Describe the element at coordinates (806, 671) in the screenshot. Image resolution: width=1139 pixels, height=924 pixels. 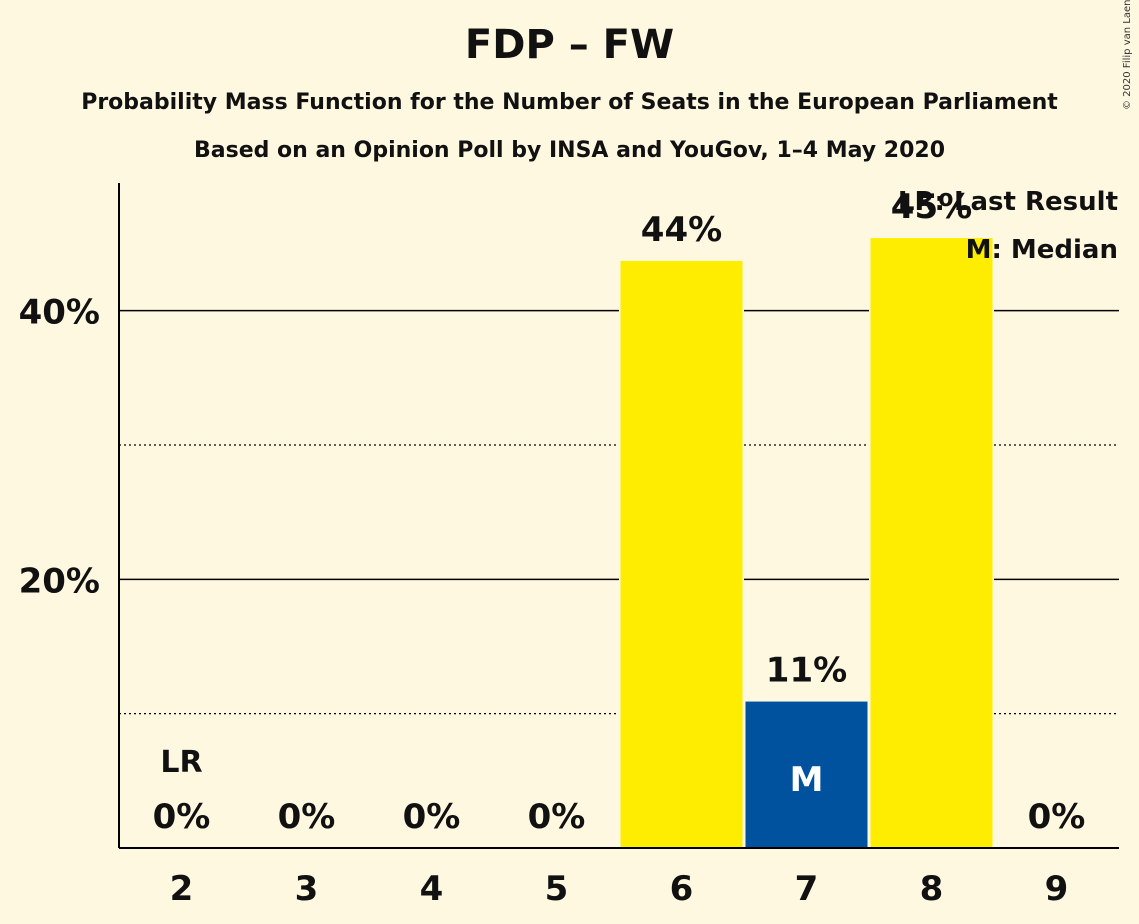
I see `bar-value-label: 11%` at that location.